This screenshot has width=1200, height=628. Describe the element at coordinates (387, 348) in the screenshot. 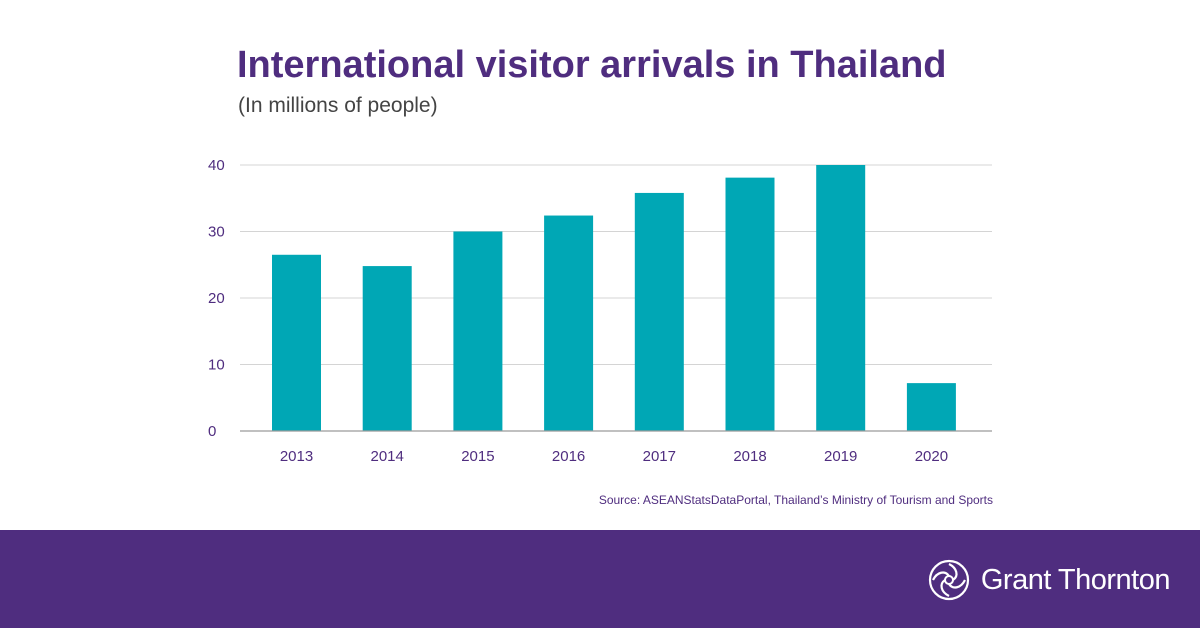

I see `bar-2014` at that location.